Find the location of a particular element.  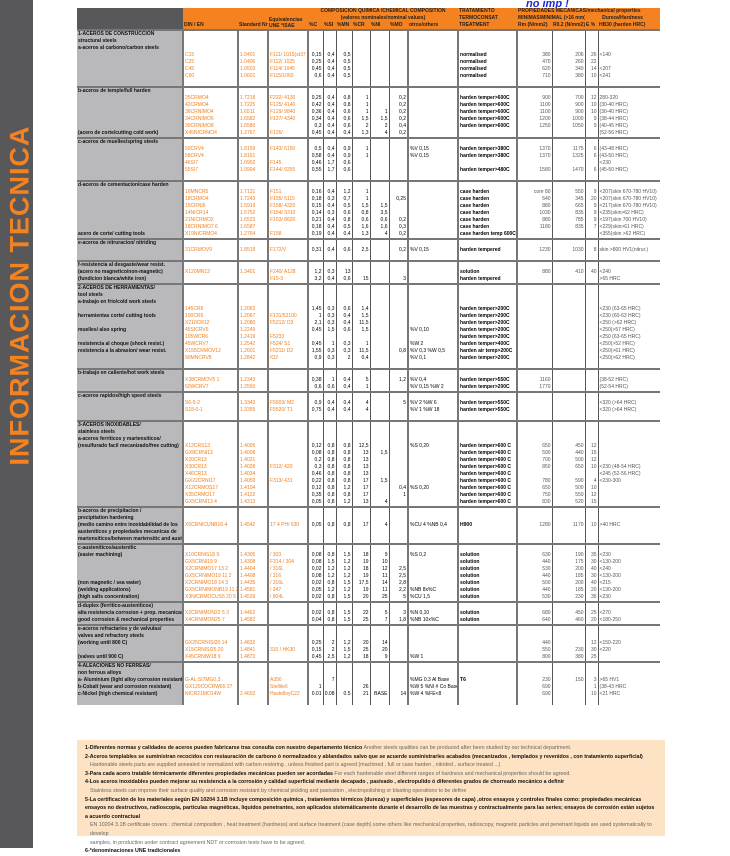

cell-hardness: <230 is located at coordinates (605, 555).